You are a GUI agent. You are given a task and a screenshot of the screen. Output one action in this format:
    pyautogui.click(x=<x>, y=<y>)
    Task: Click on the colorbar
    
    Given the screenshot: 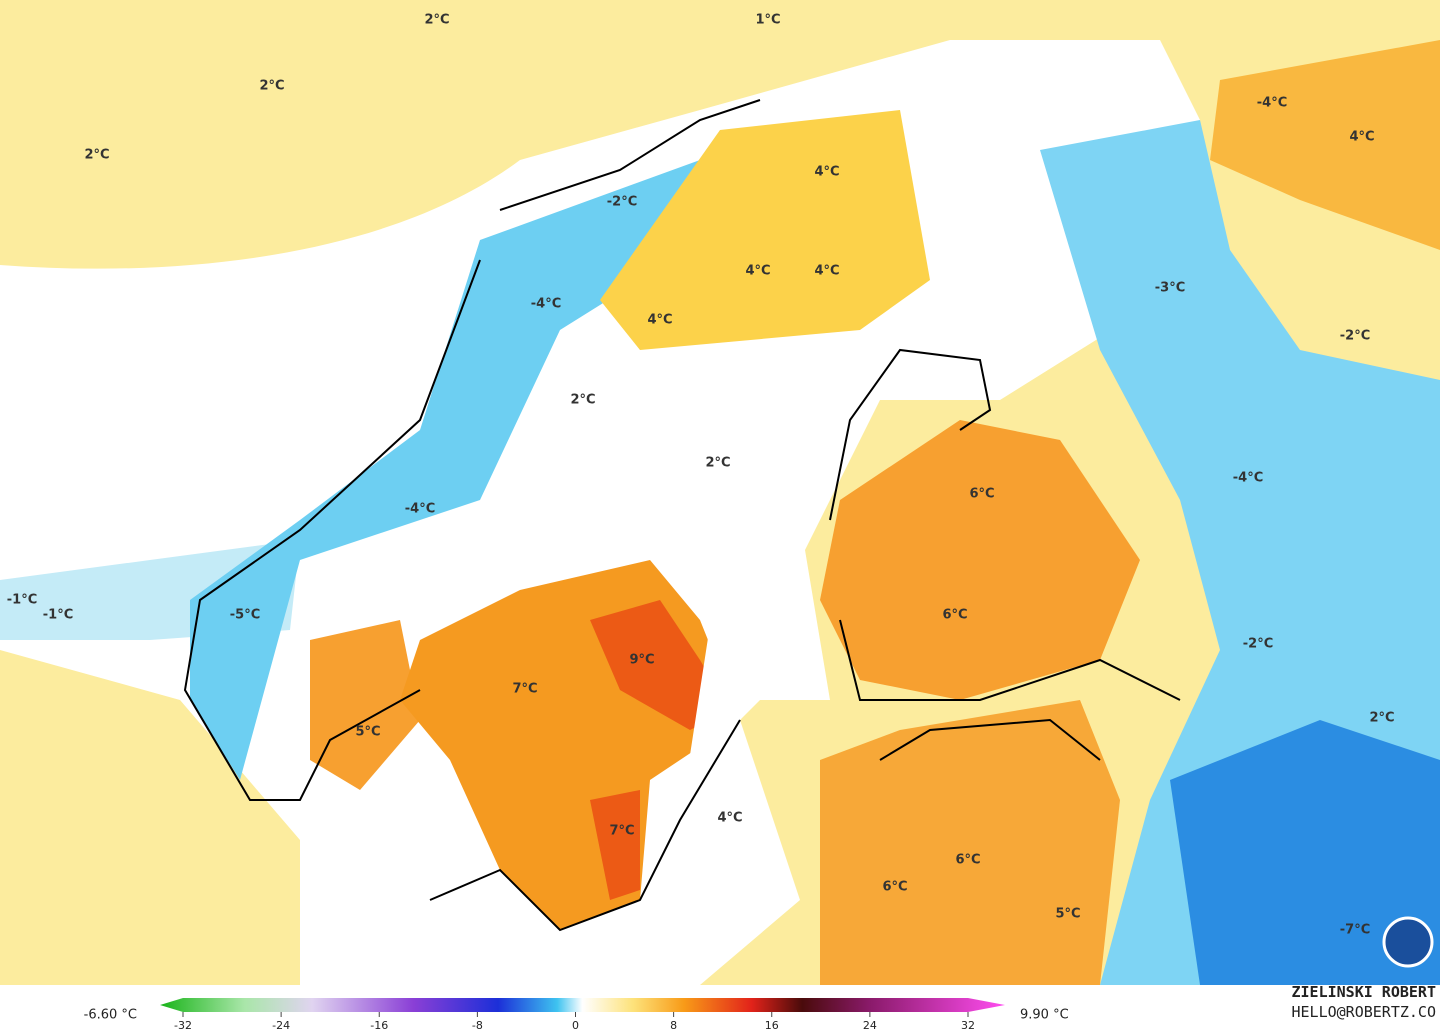 What is the action you would take?
    pyautogui.click(x=582, y=1005)
    